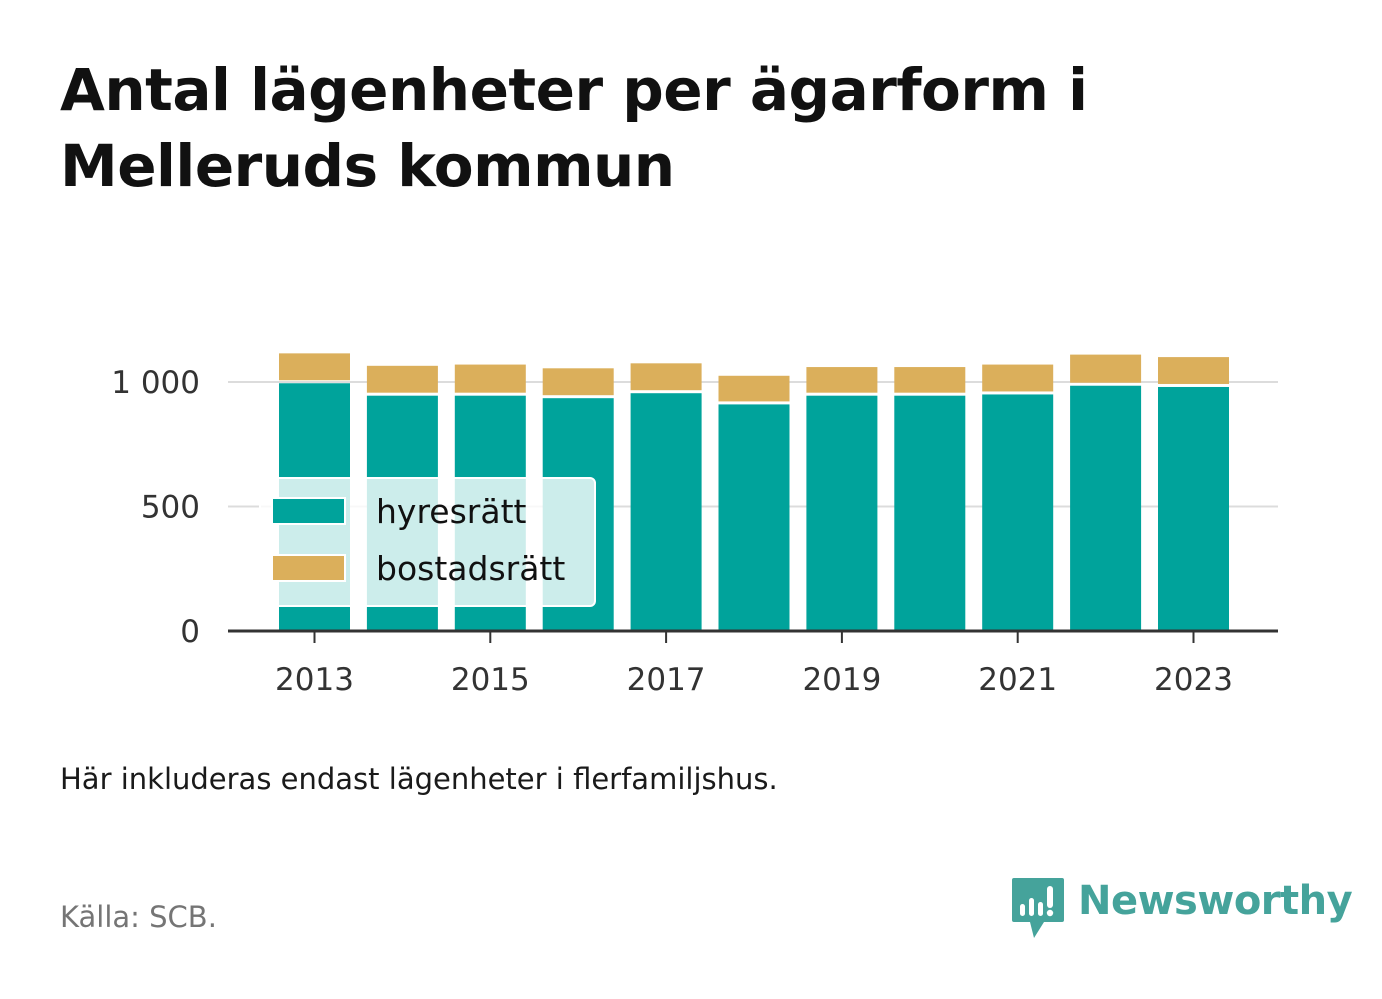 The height and width of the screenshot is (999, 1382). Describe the element at coordinates (1193, 370) in the screenshot. I see `bar-bostadsratt-2023` at that location.